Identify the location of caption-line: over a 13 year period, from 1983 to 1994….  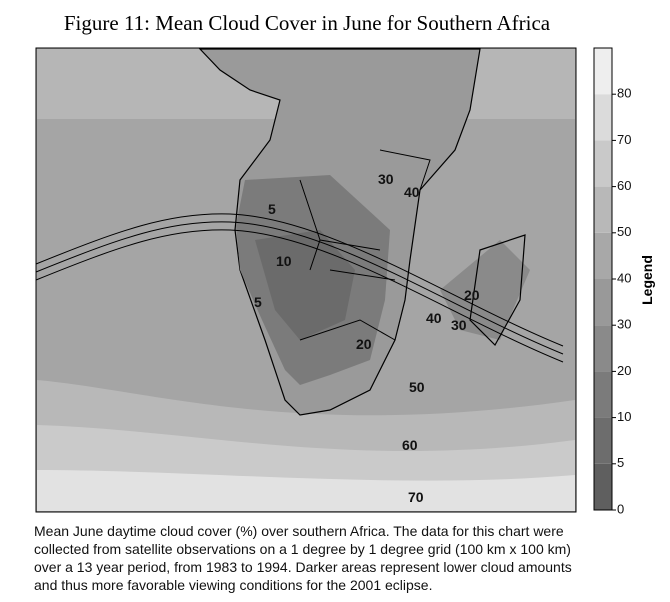
(303, 567).